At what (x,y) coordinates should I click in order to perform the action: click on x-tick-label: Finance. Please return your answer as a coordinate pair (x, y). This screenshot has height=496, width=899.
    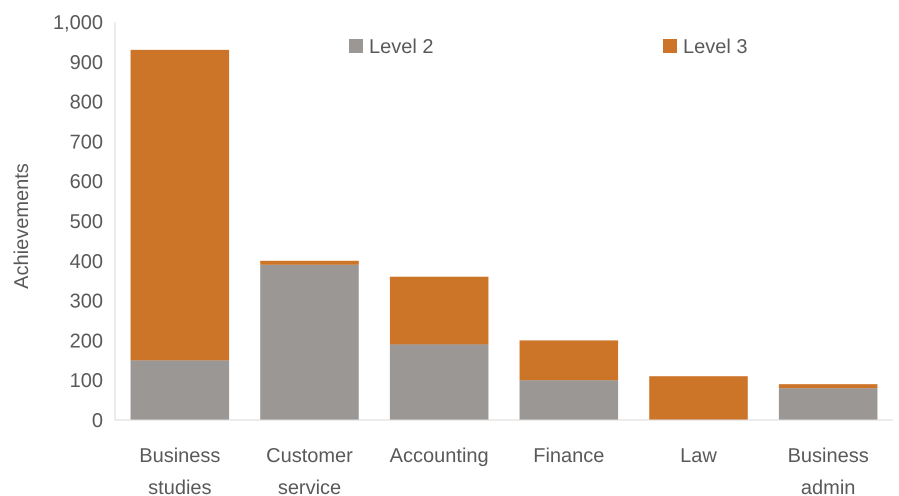
    Looking at the image, I should click on (568, 456).